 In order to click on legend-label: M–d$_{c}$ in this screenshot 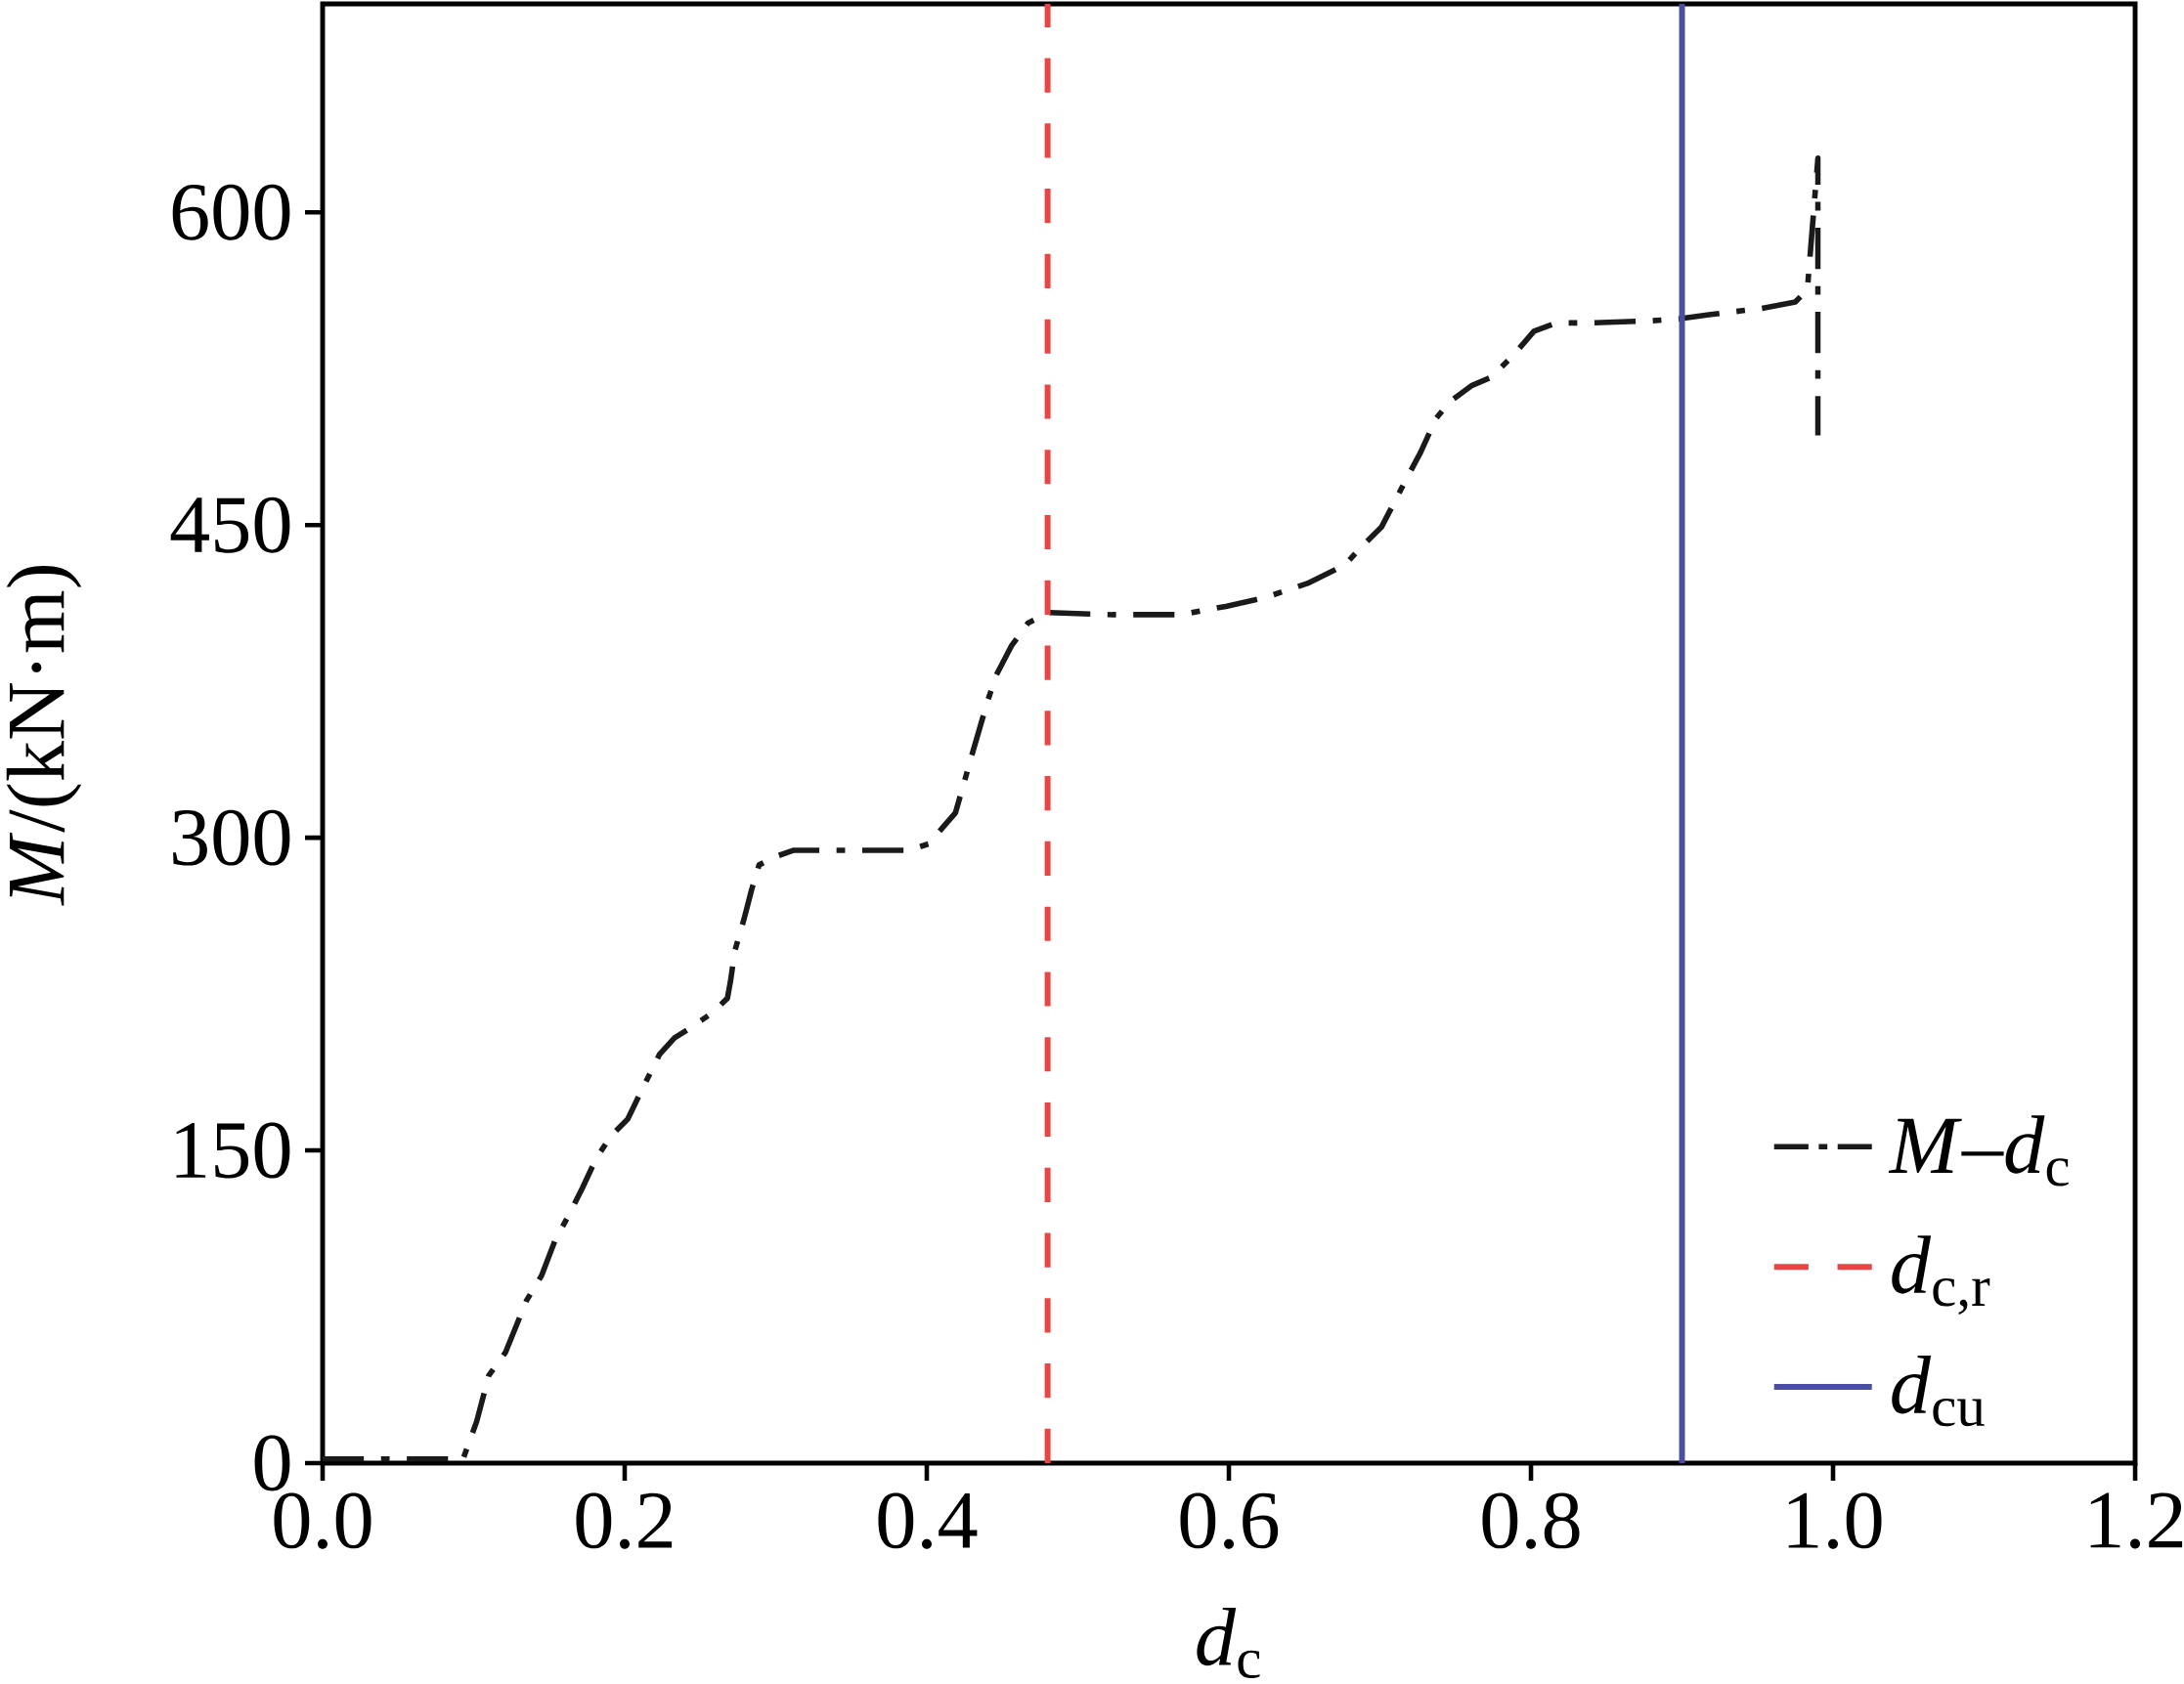, I will do `click(1978, 1151)`.